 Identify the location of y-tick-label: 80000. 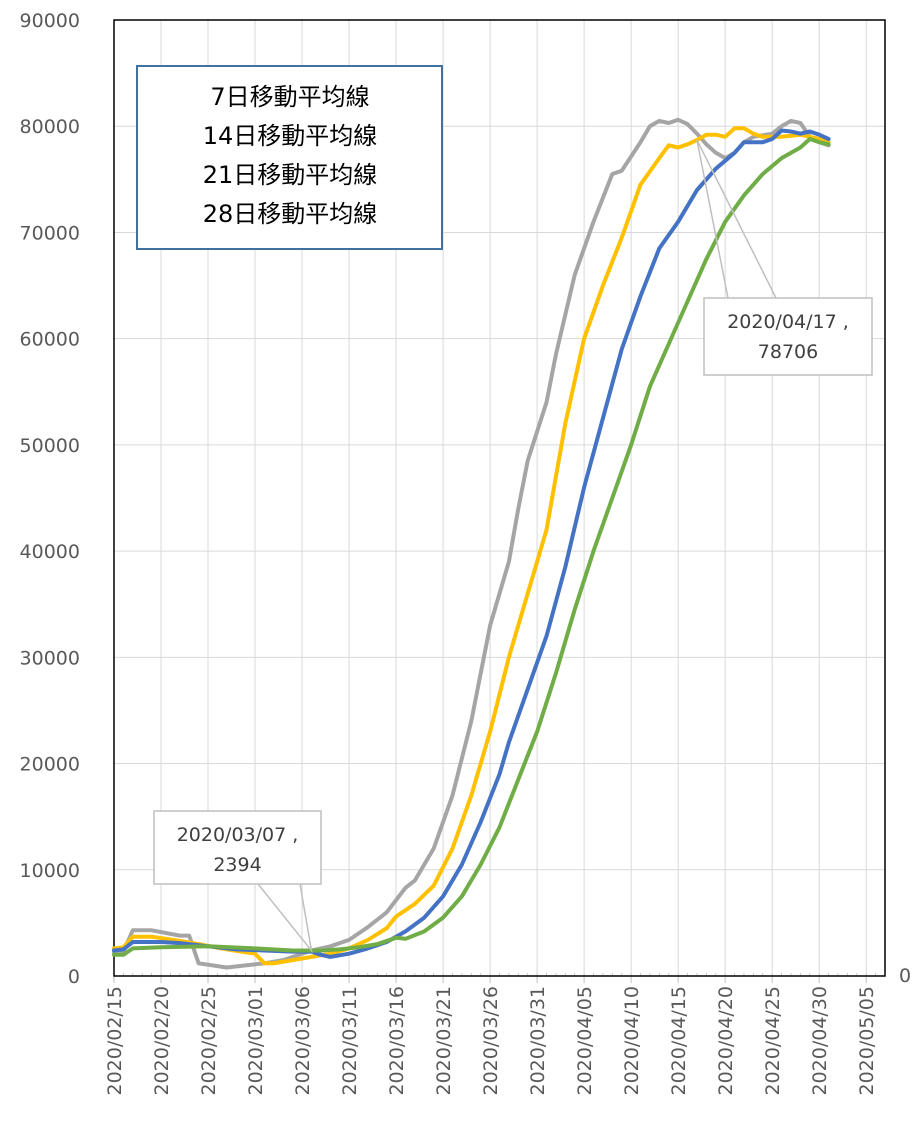
(50, 127).